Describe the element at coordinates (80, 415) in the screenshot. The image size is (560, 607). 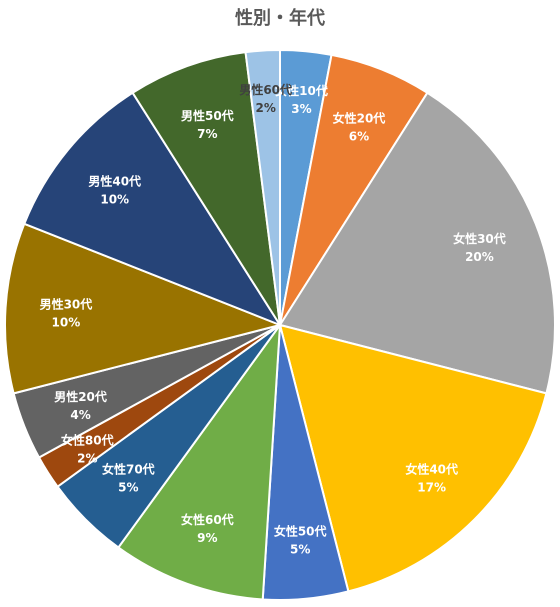
I see `slice-percent-8: 4%` at that location.